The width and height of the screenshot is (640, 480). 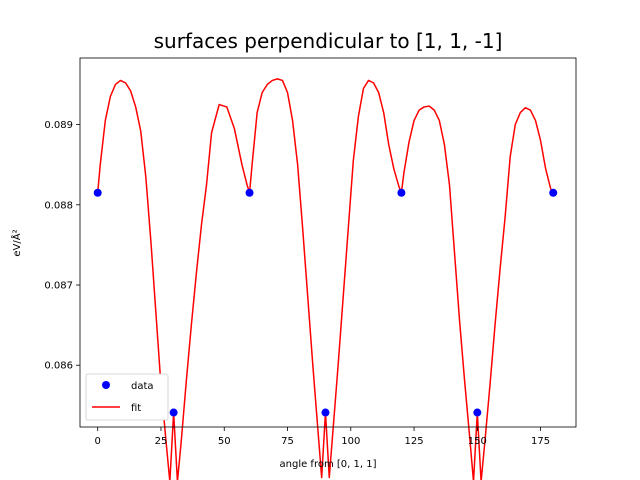 I want to click on y-tick-label: 0.089, so click(x=58, y=125).